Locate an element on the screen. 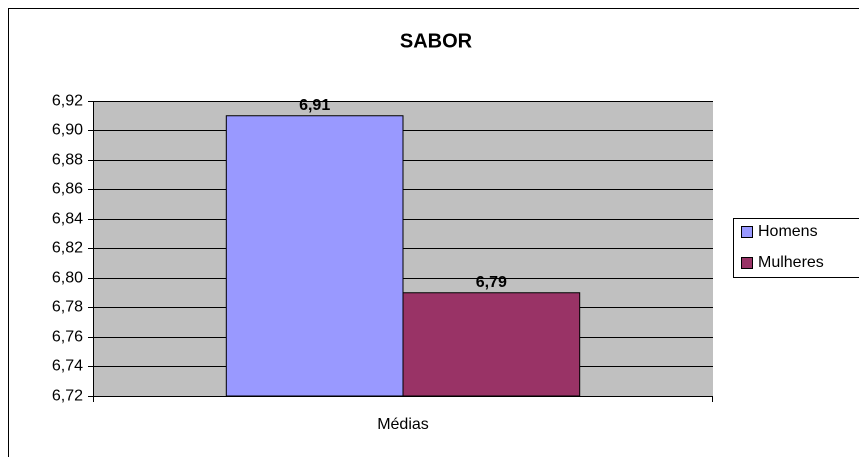 Image resolution: width=859 pixels, height=457 pixels. chart-title: SABOR is located at coordinates (436, 41).